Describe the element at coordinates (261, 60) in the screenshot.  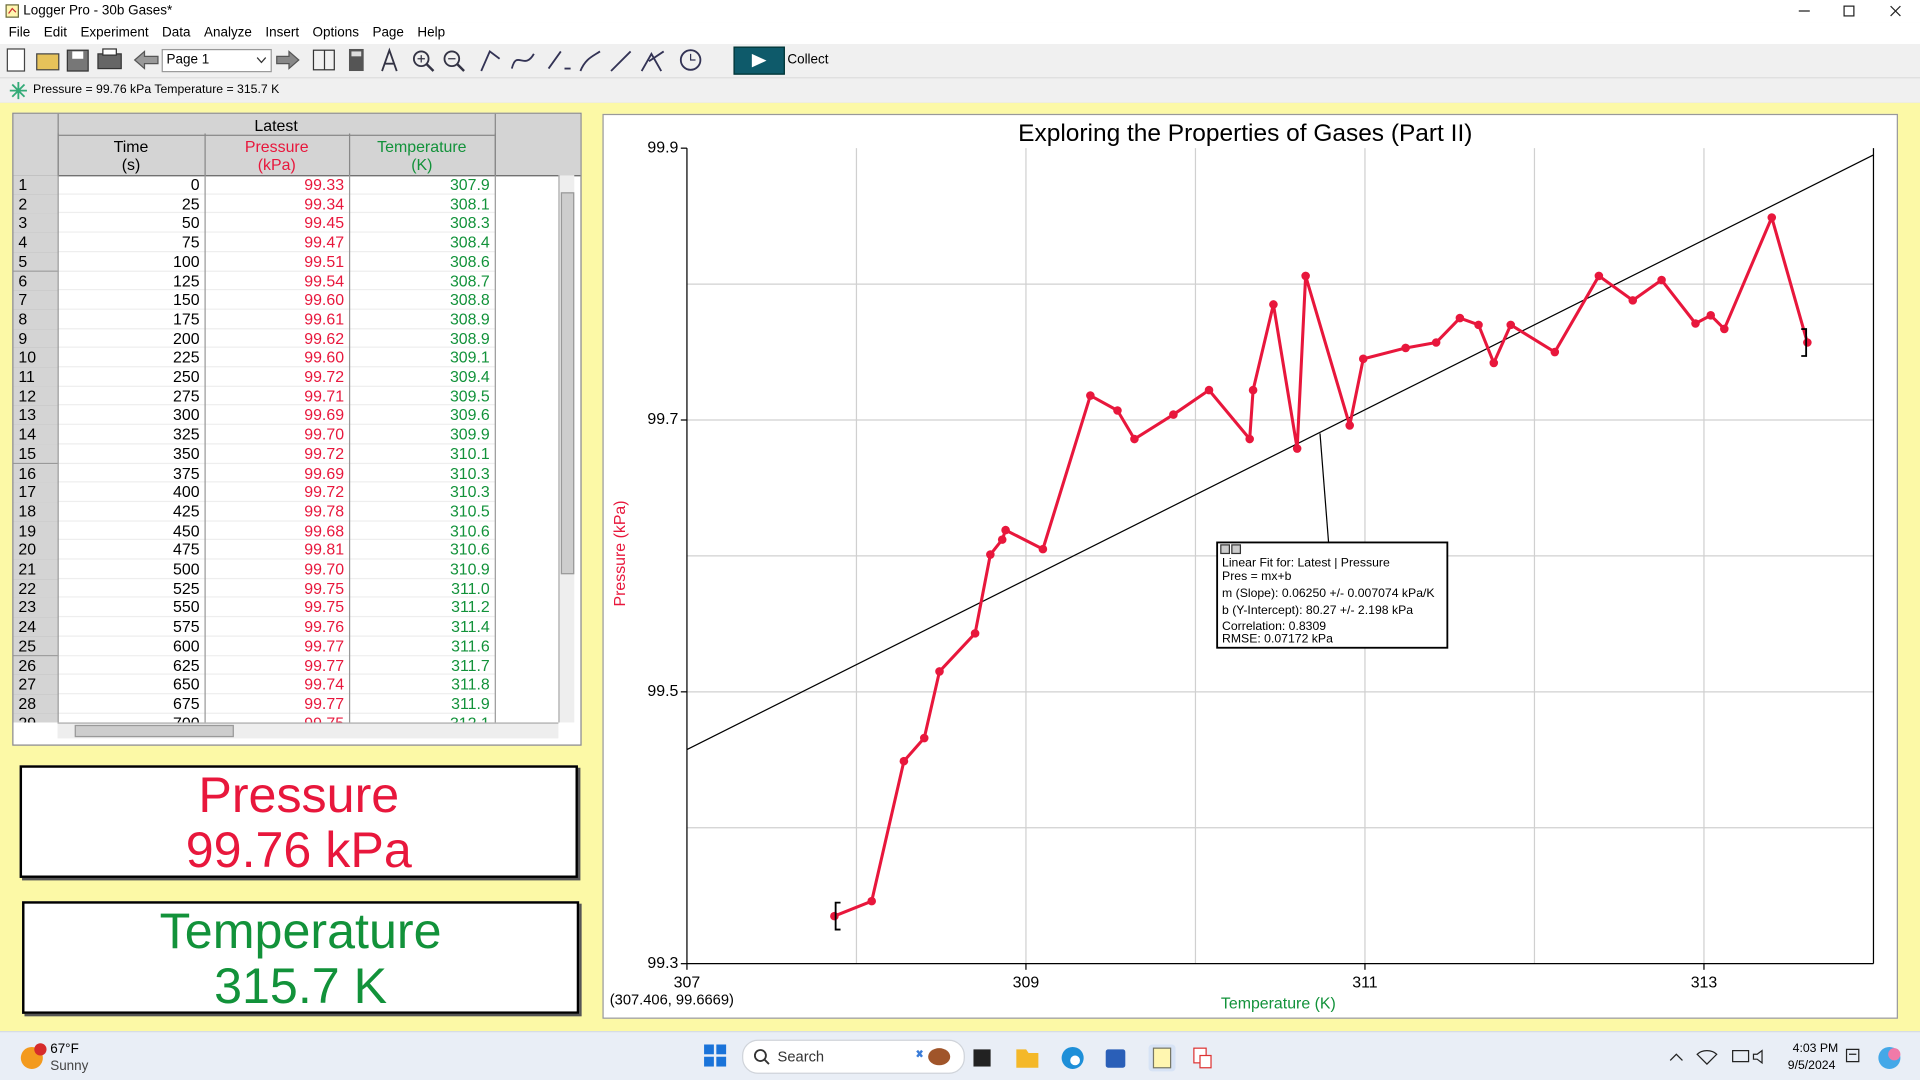
I see `dropdown-arrow` at that location.